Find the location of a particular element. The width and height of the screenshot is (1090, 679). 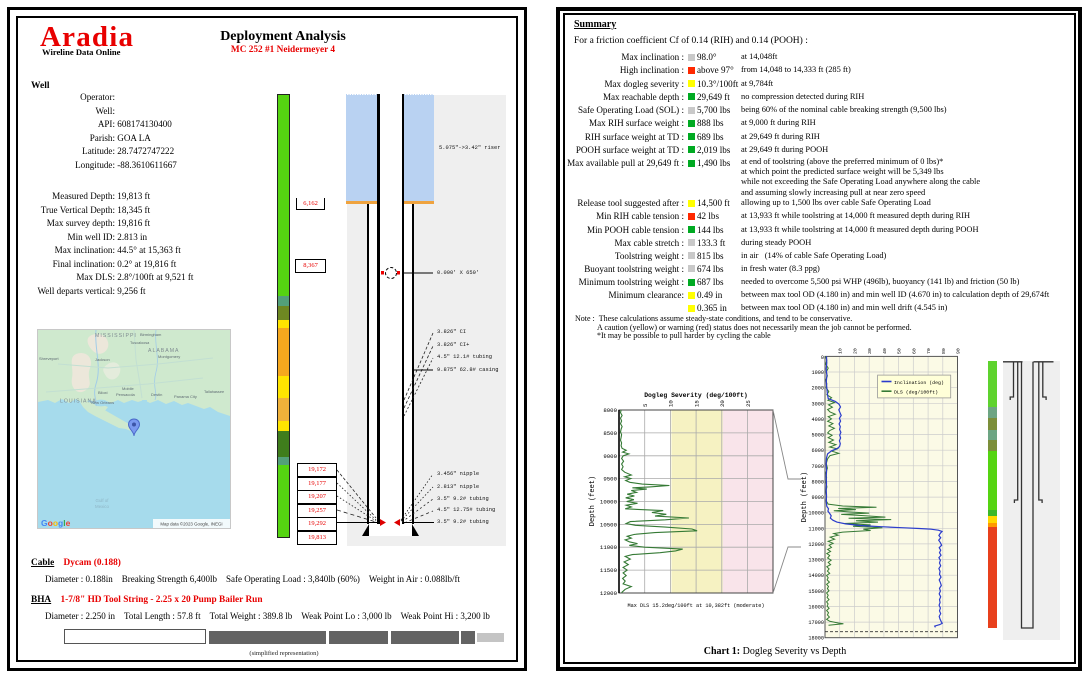

svg-text: Destin is located at coordinates (156, 394).